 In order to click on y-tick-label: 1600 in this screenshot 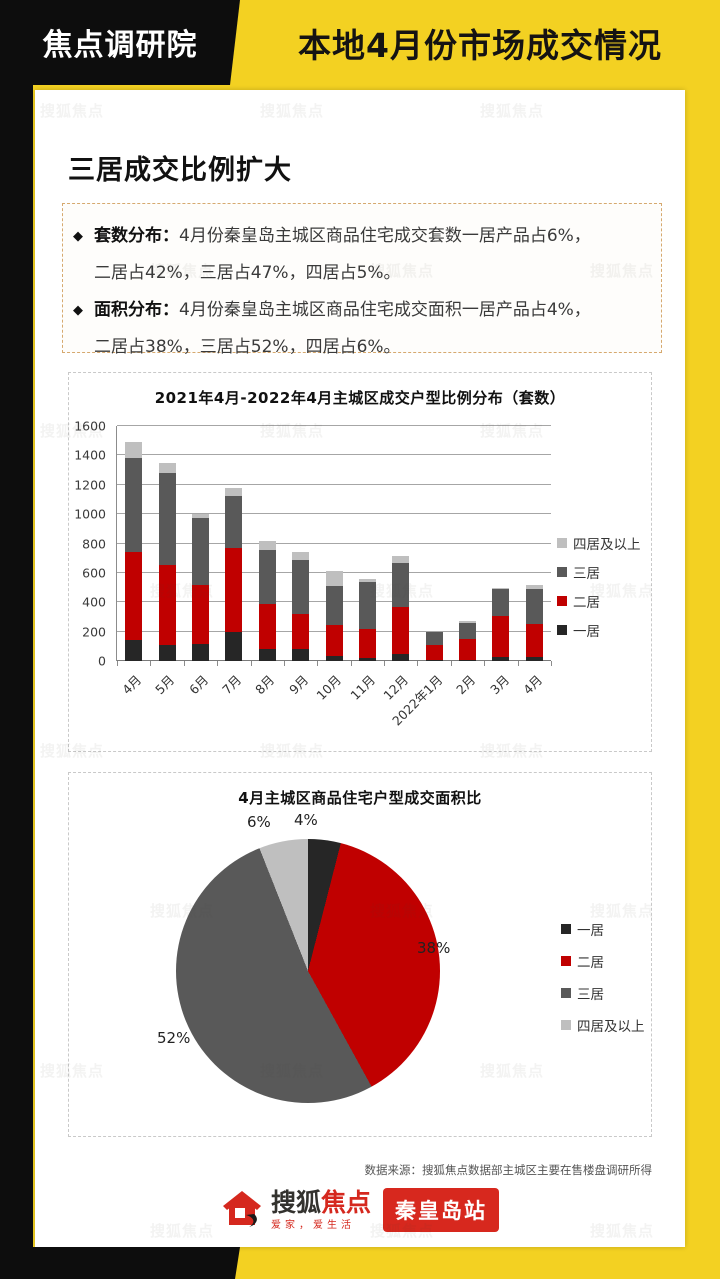, I will do `click(90, 426)`.